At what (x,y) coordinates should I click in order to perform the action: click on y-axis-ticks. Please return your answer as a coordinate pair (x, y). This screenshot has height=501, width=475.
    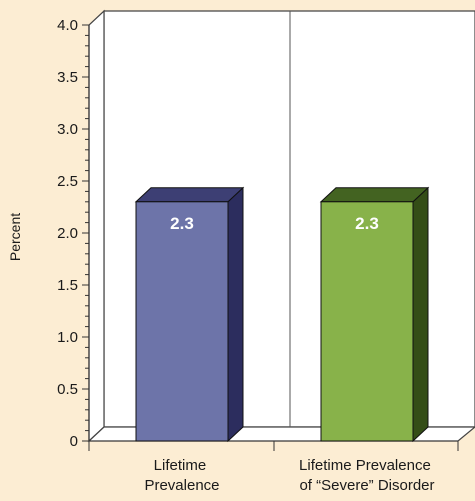
    Looking at the image, I should click on (85, 233).